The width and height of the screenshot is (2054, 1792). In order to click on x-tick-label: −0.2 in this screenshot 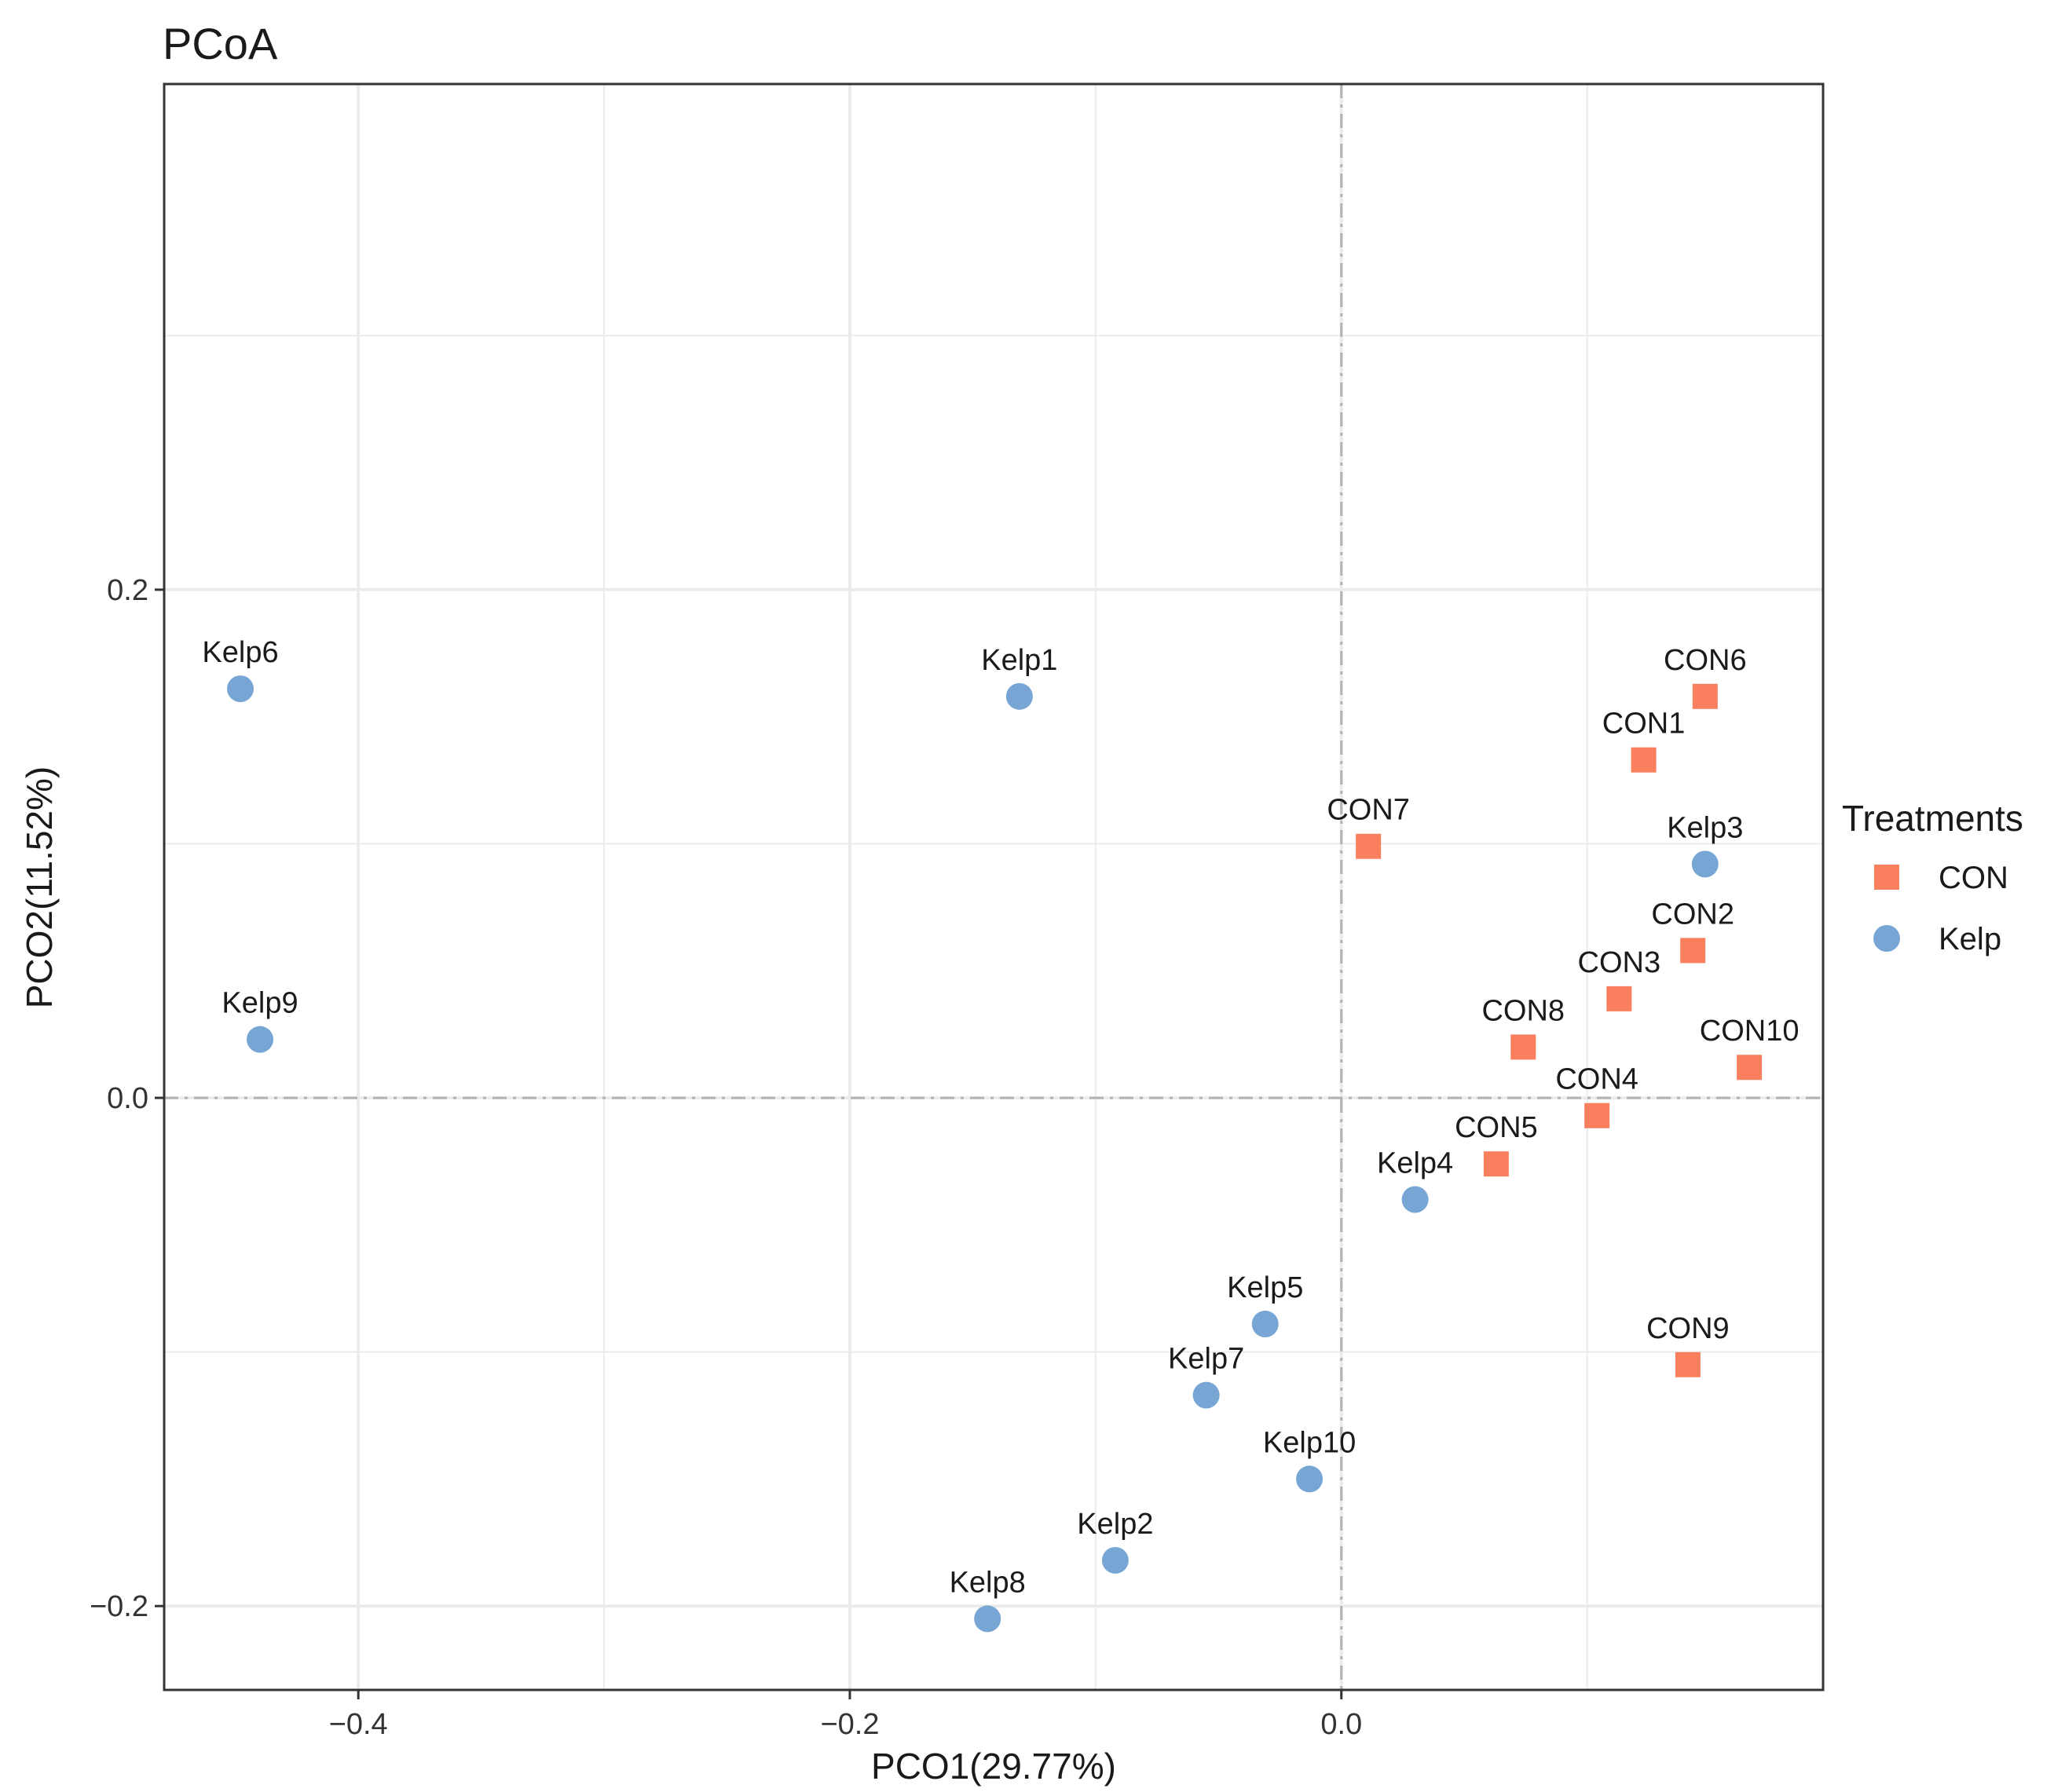, I will do `click(850, 1724)`.